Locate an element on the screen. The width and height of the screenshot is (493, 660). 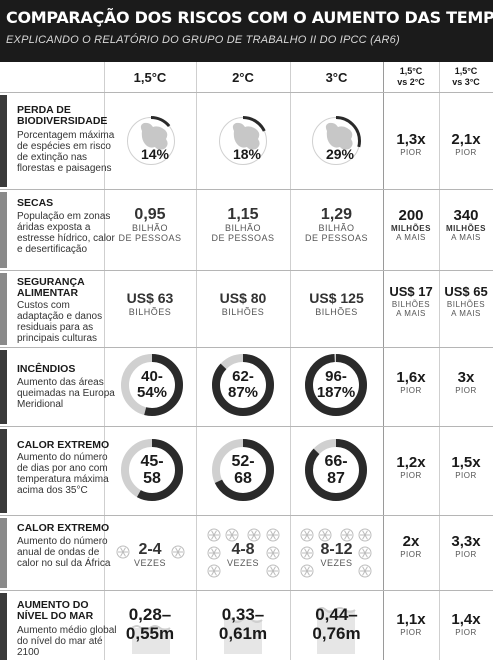
column-header-ratio-3c-bottom: vs 3°C is located at coordinates (466, 82).